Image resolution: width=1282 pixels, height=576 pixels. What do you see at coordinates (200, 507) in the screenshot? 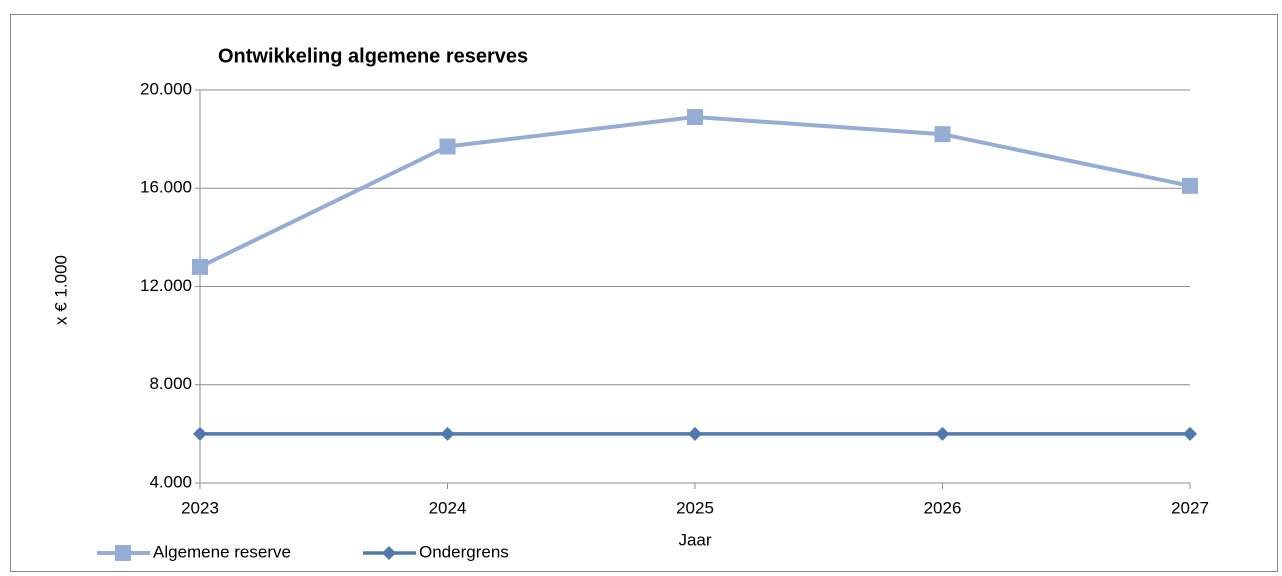
I see `x-tick-label: 2023` at bounding box center [200, 507].